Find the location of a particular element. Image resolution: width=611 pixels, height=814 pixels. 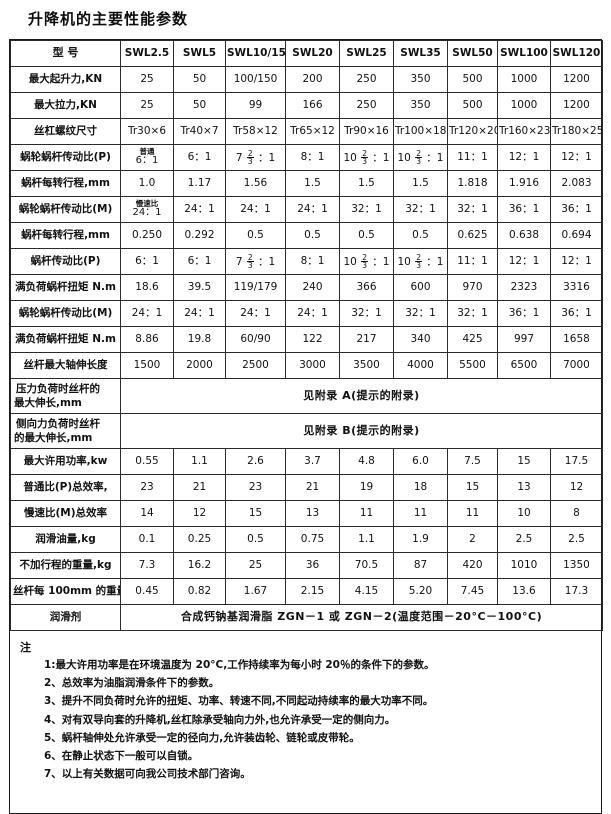

table-cell: 6：1 is located at coordinates (199, 261).